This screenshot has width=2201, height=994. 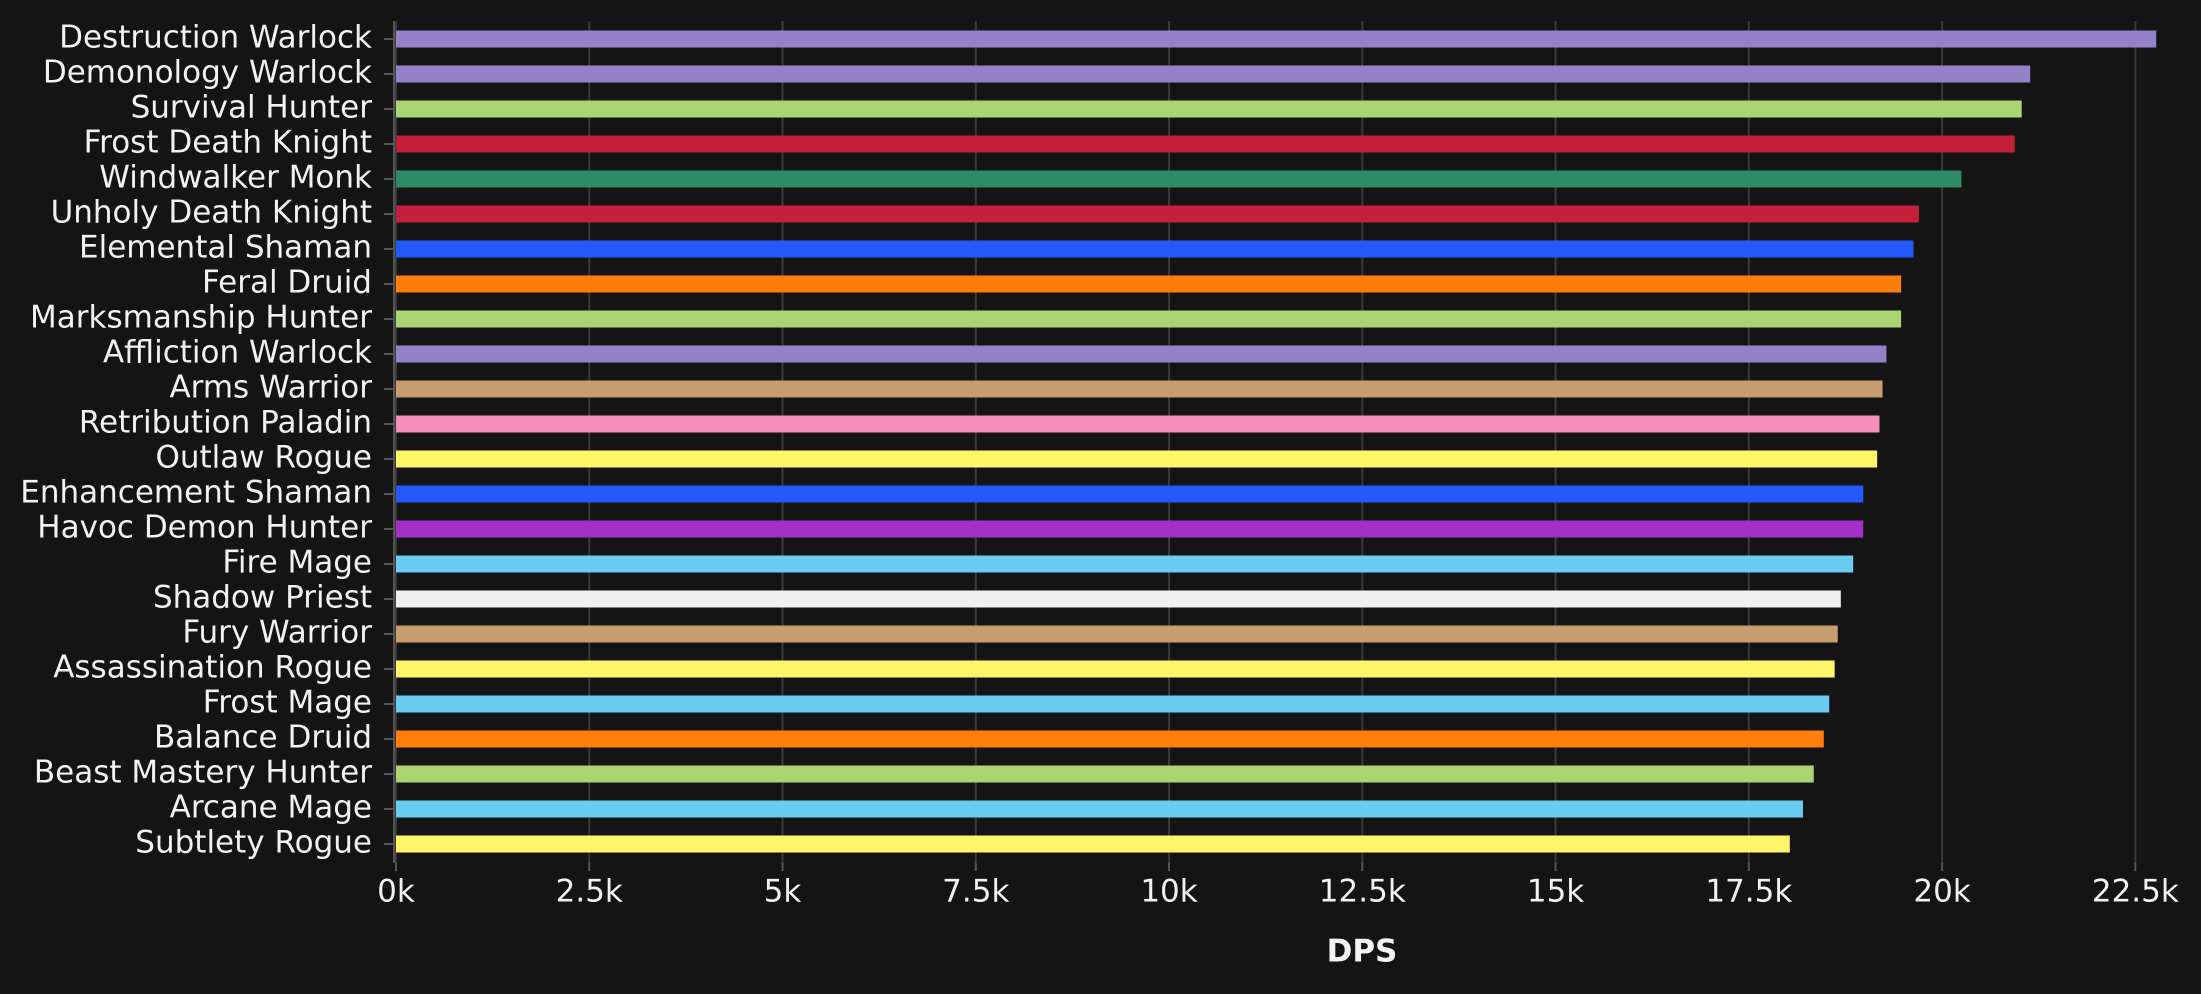 I want to click on x-tick-label: 12.5k, so click(x=1362, y=892).